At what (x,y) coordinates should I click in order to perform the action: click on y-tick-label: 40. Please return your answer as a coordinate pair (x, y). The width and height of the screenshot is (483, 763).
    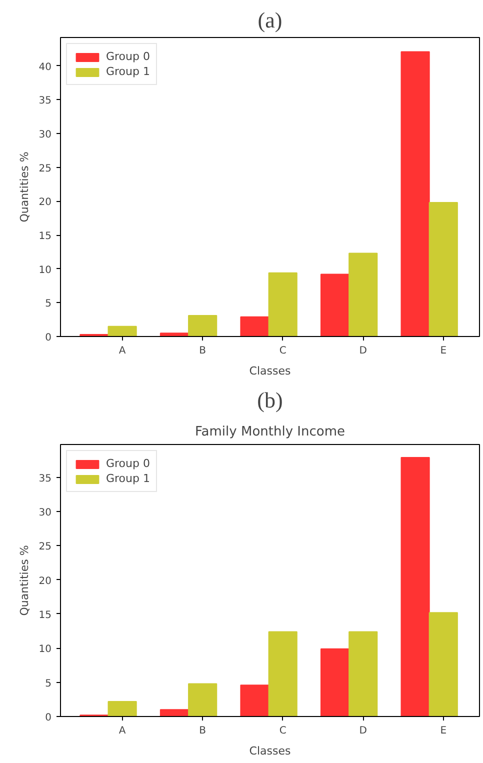
    Looking at the image, I should click on (45, 67).